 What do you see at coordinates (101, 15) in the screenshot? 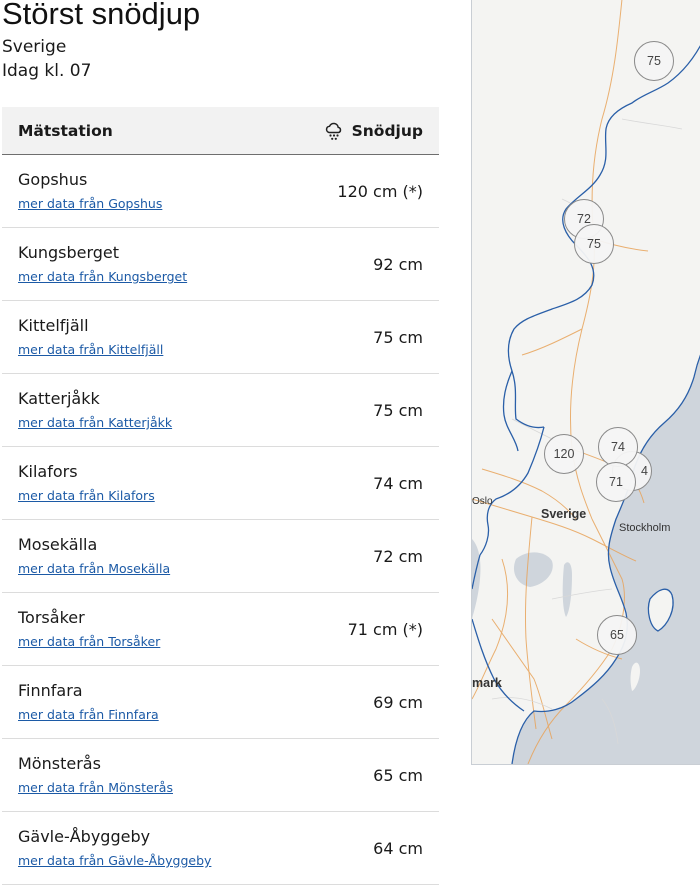
I see `page-title: Störst snödjup` at bounding box center [101, 15].